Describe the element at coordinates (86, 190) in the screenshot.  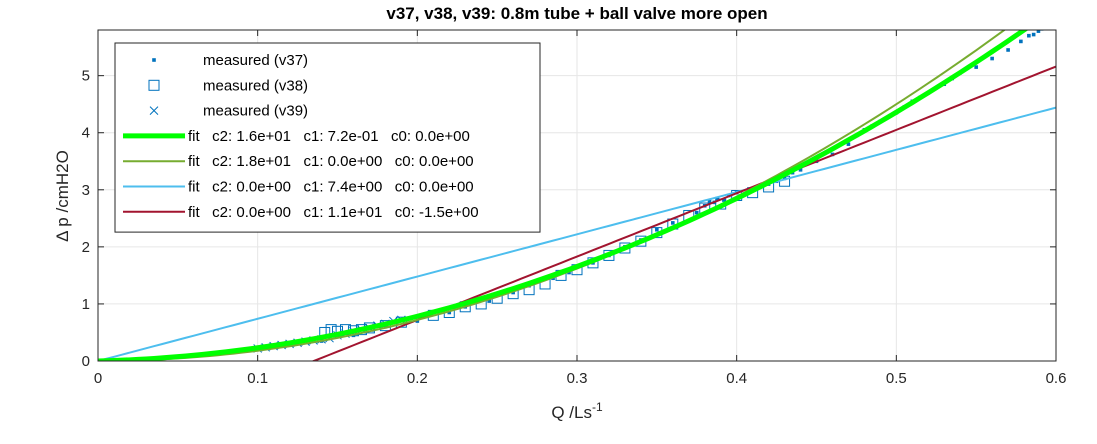
I see `y-tick-label: 3` at that location.